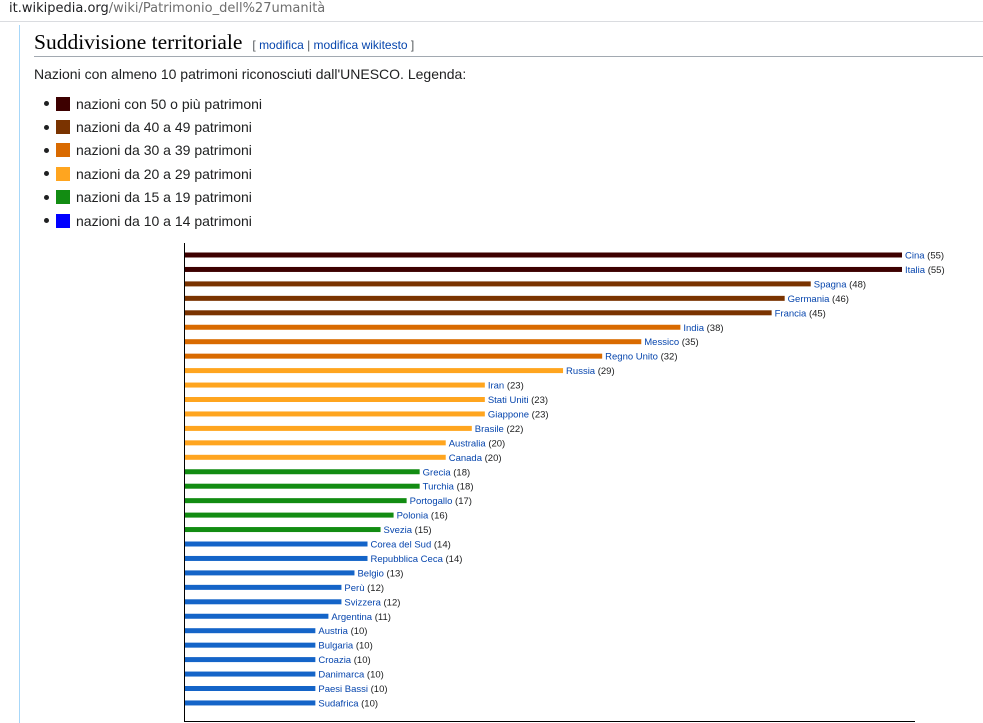 This screenshot has width=983, height=723. I want to click on country-link: India, so click(693, 328).